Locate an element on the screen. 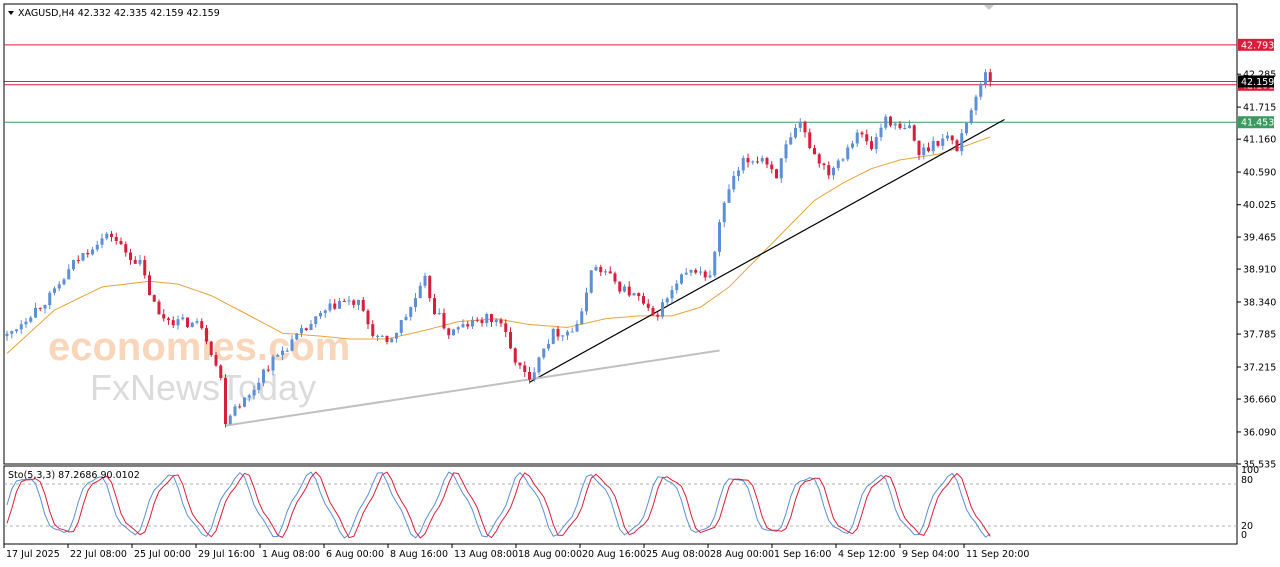 The width and height of the screenshot is (1280, 567). price-tick-label: 39.465 is located at coordinates (1259, 238).